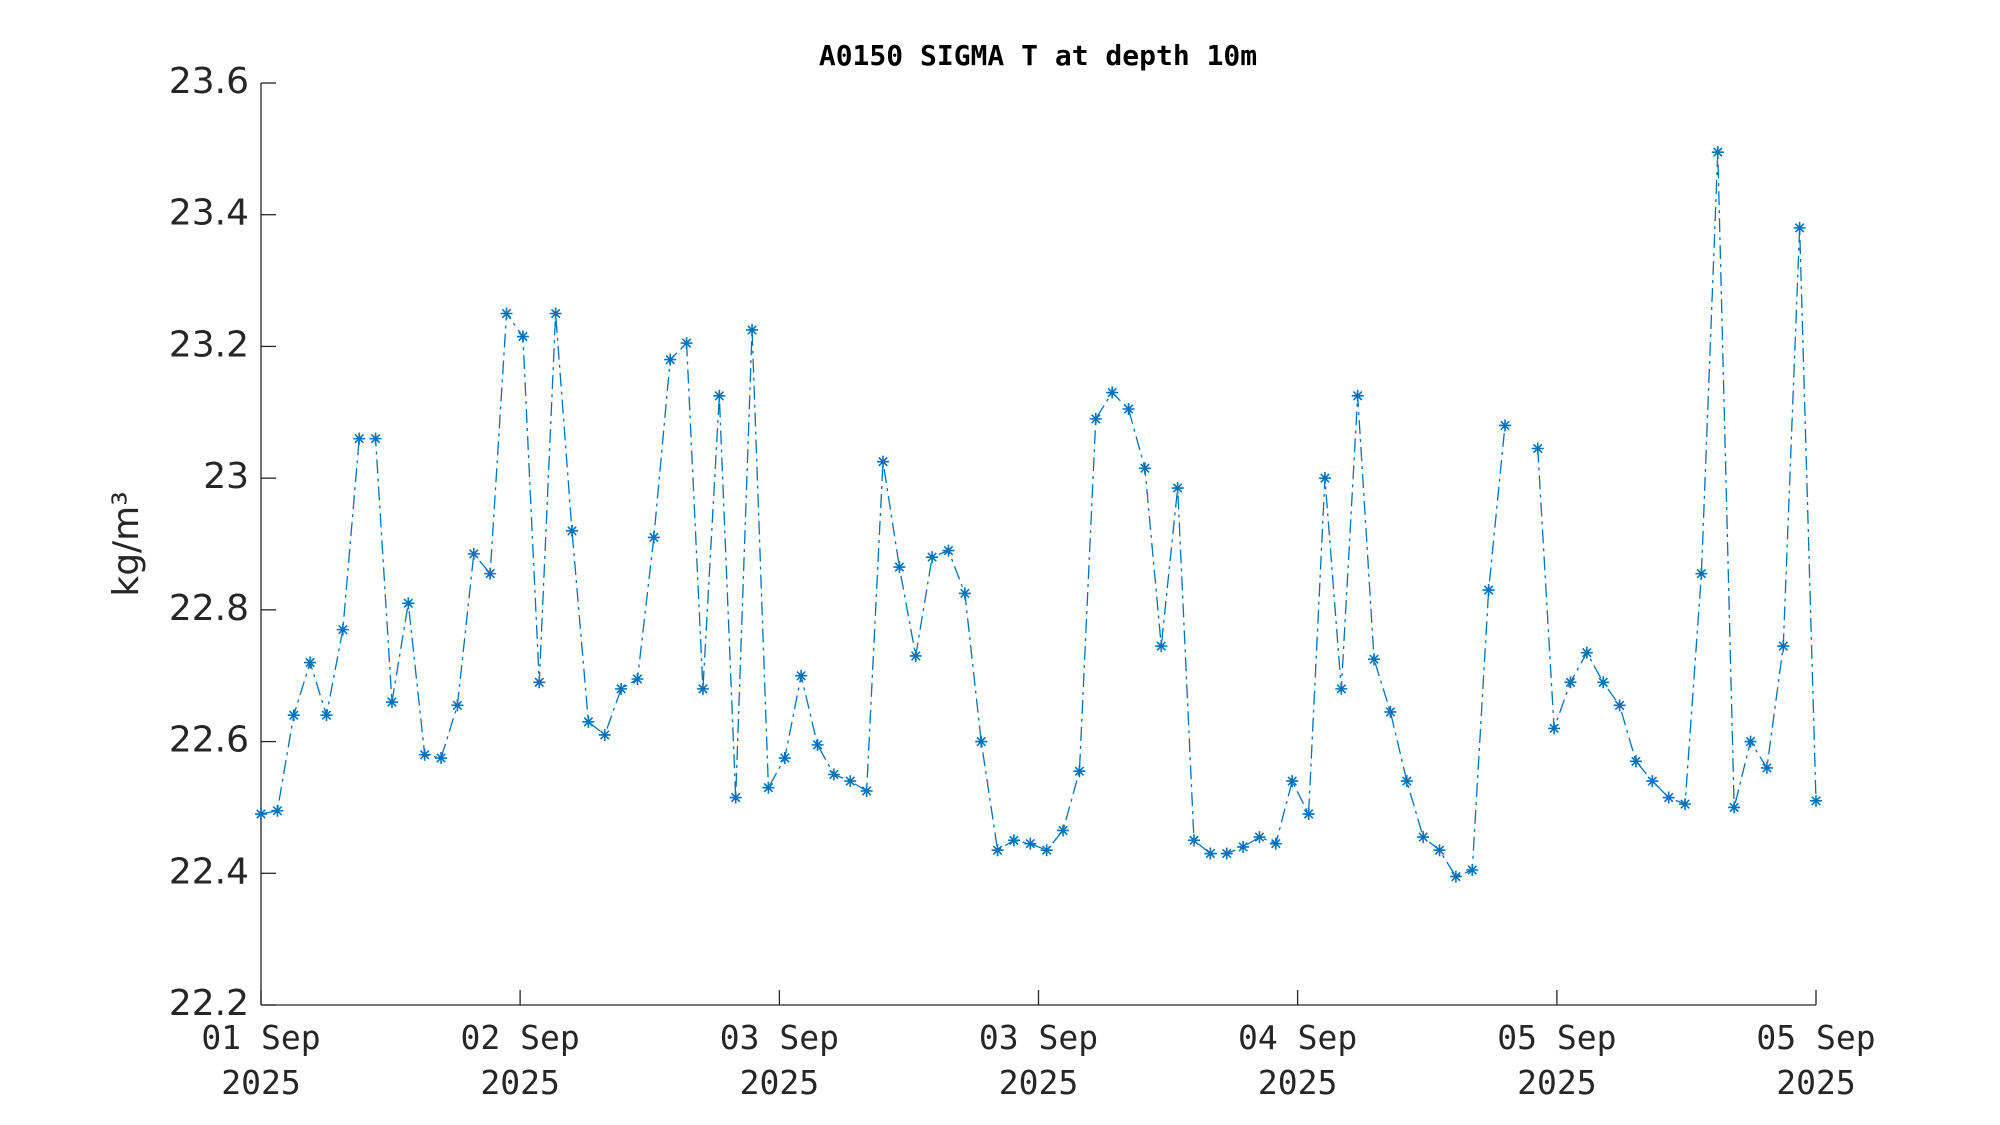 The height and width of the screenshot is (1125, 2000). I want to click on y-tick-label: 23.2, so click(209, 344).